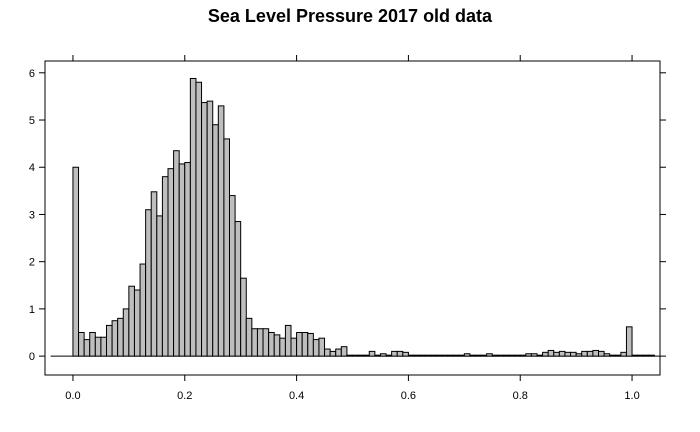 Image resolution: width=700 pixels, height=432 pixels. What do you see at coordinates (296, 396) in the screenshot?
I see `x-tick-label: 0.4` at bounding box center [296, 396].